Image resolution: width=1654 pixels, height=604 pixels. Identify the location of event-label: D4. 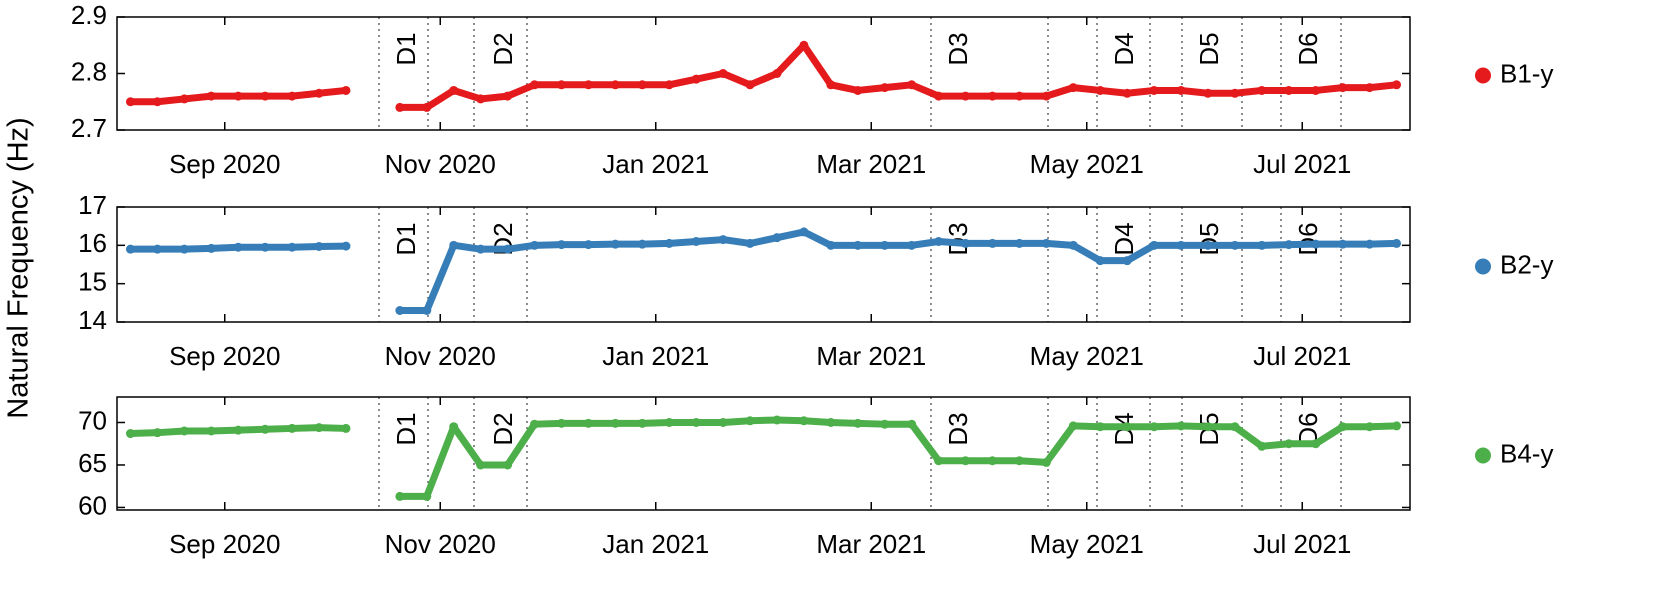
(1124, 238).